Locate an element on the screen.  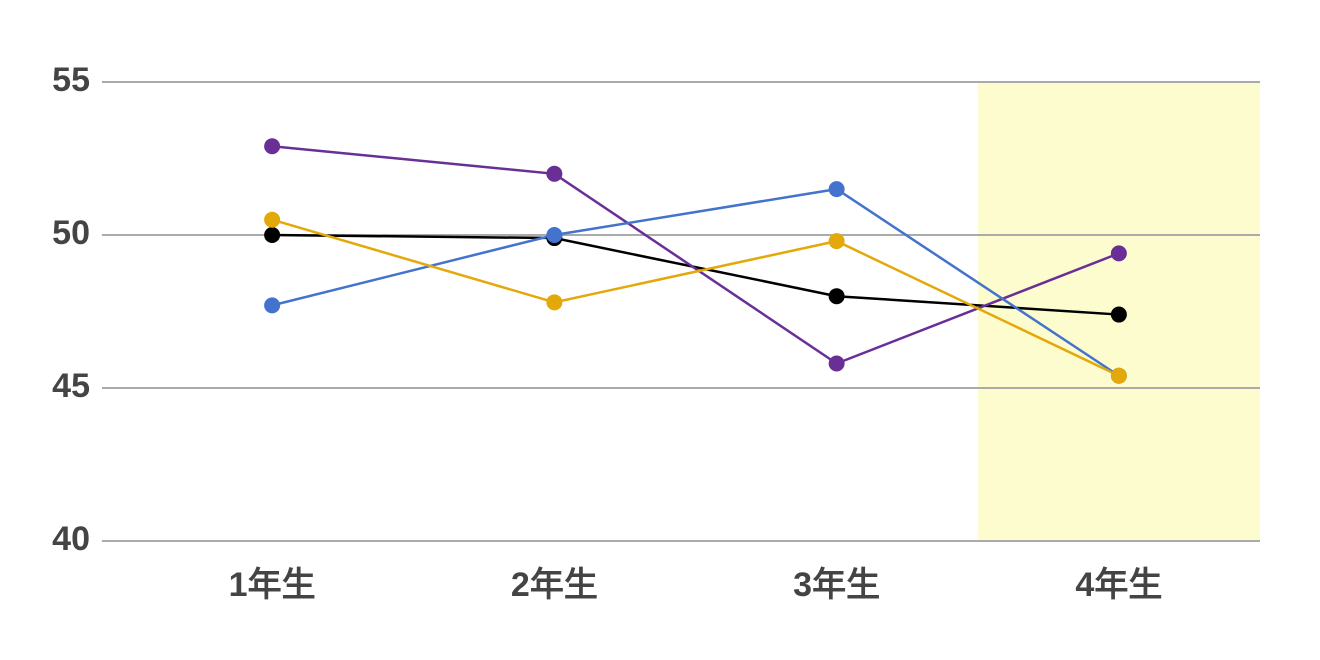
x-tick-label: 3年生 is located at coordinates (836, 585).